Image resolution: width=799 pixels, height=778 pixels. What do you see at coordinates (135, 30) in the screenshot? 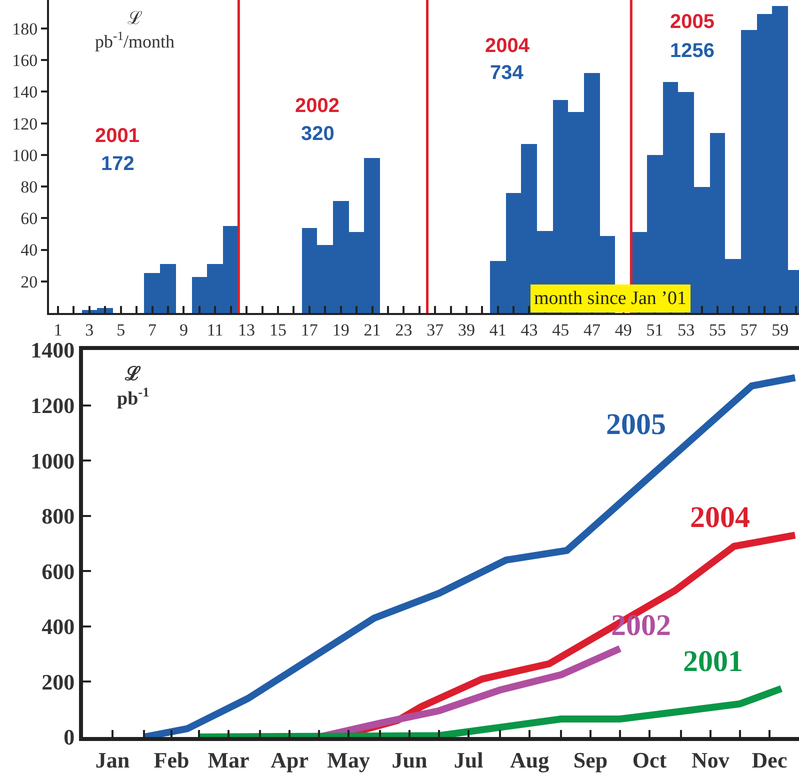
I see `y-axis-title: ℒ pb$^{-1}$/month` at bounding box center [135, 30].